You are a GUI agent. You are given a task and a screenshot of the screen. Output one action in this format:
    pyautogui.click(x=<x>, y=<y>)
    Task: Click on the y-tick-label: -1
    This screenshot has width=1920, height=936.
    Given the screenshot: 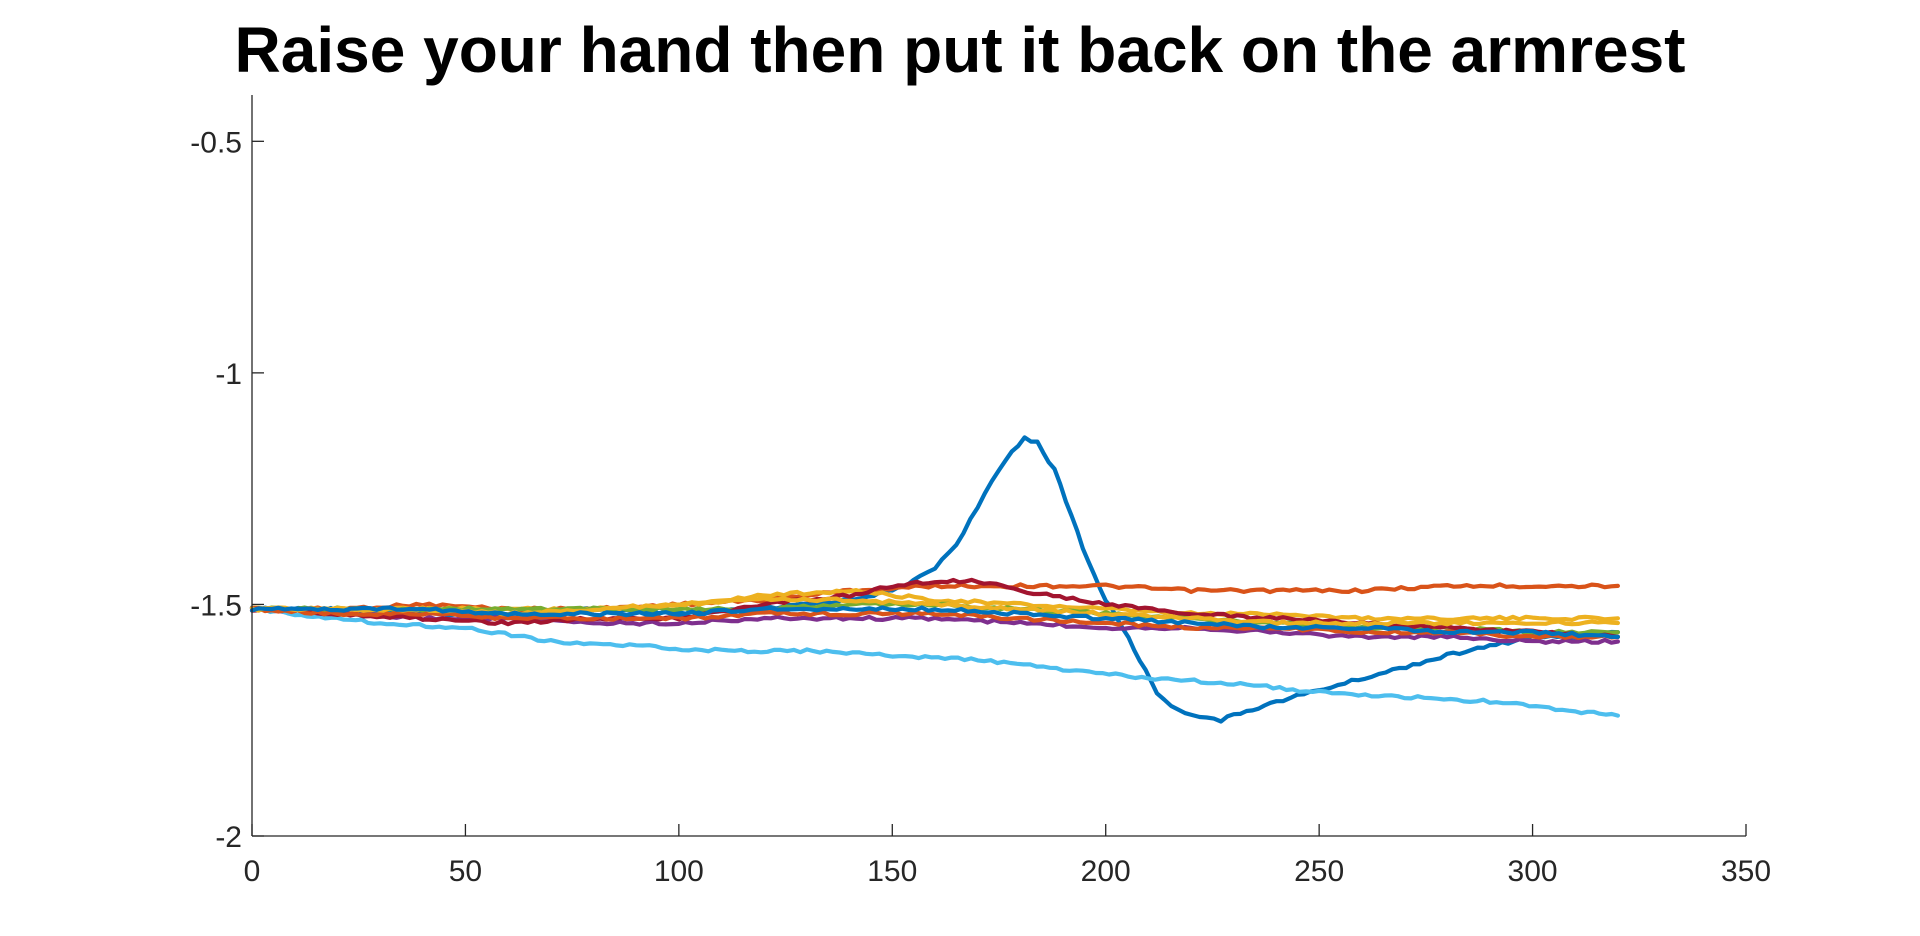 What is the action you would take?
    pyautogui.click(x=228, y=374)
    